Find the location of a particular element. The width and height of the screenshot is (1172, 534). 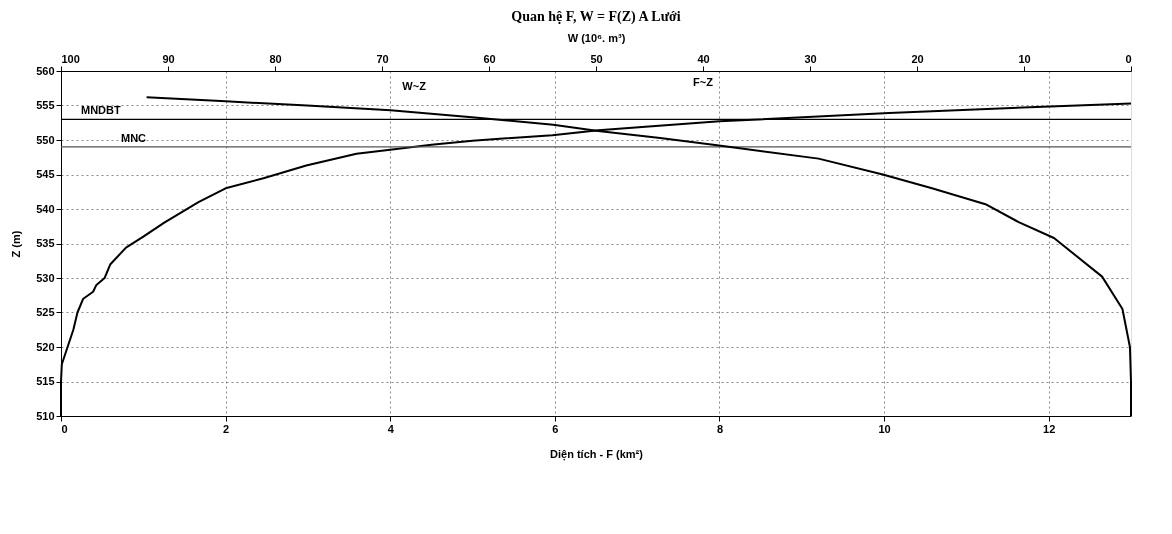

y-tick-label: 550 is located at coordinates (45, 139).